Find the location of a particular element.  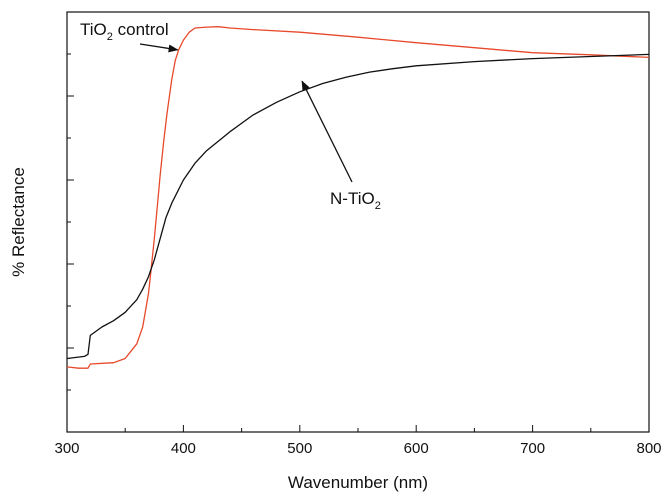

annotation-tio2-control-suffix: control is located at coordinates (141, 29).